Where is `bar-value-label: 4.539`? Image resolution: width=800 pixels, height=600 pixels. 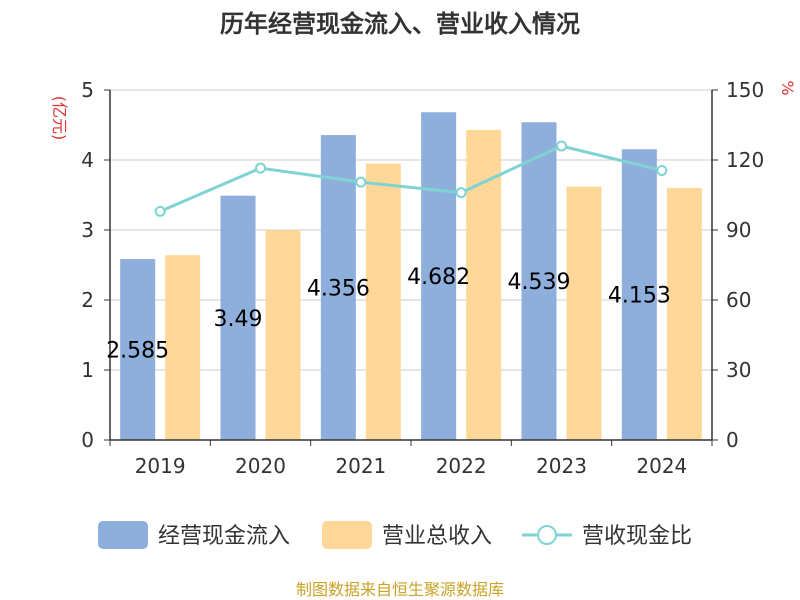
bar-value-label: 4.539 is located at coordinates (539, 282).